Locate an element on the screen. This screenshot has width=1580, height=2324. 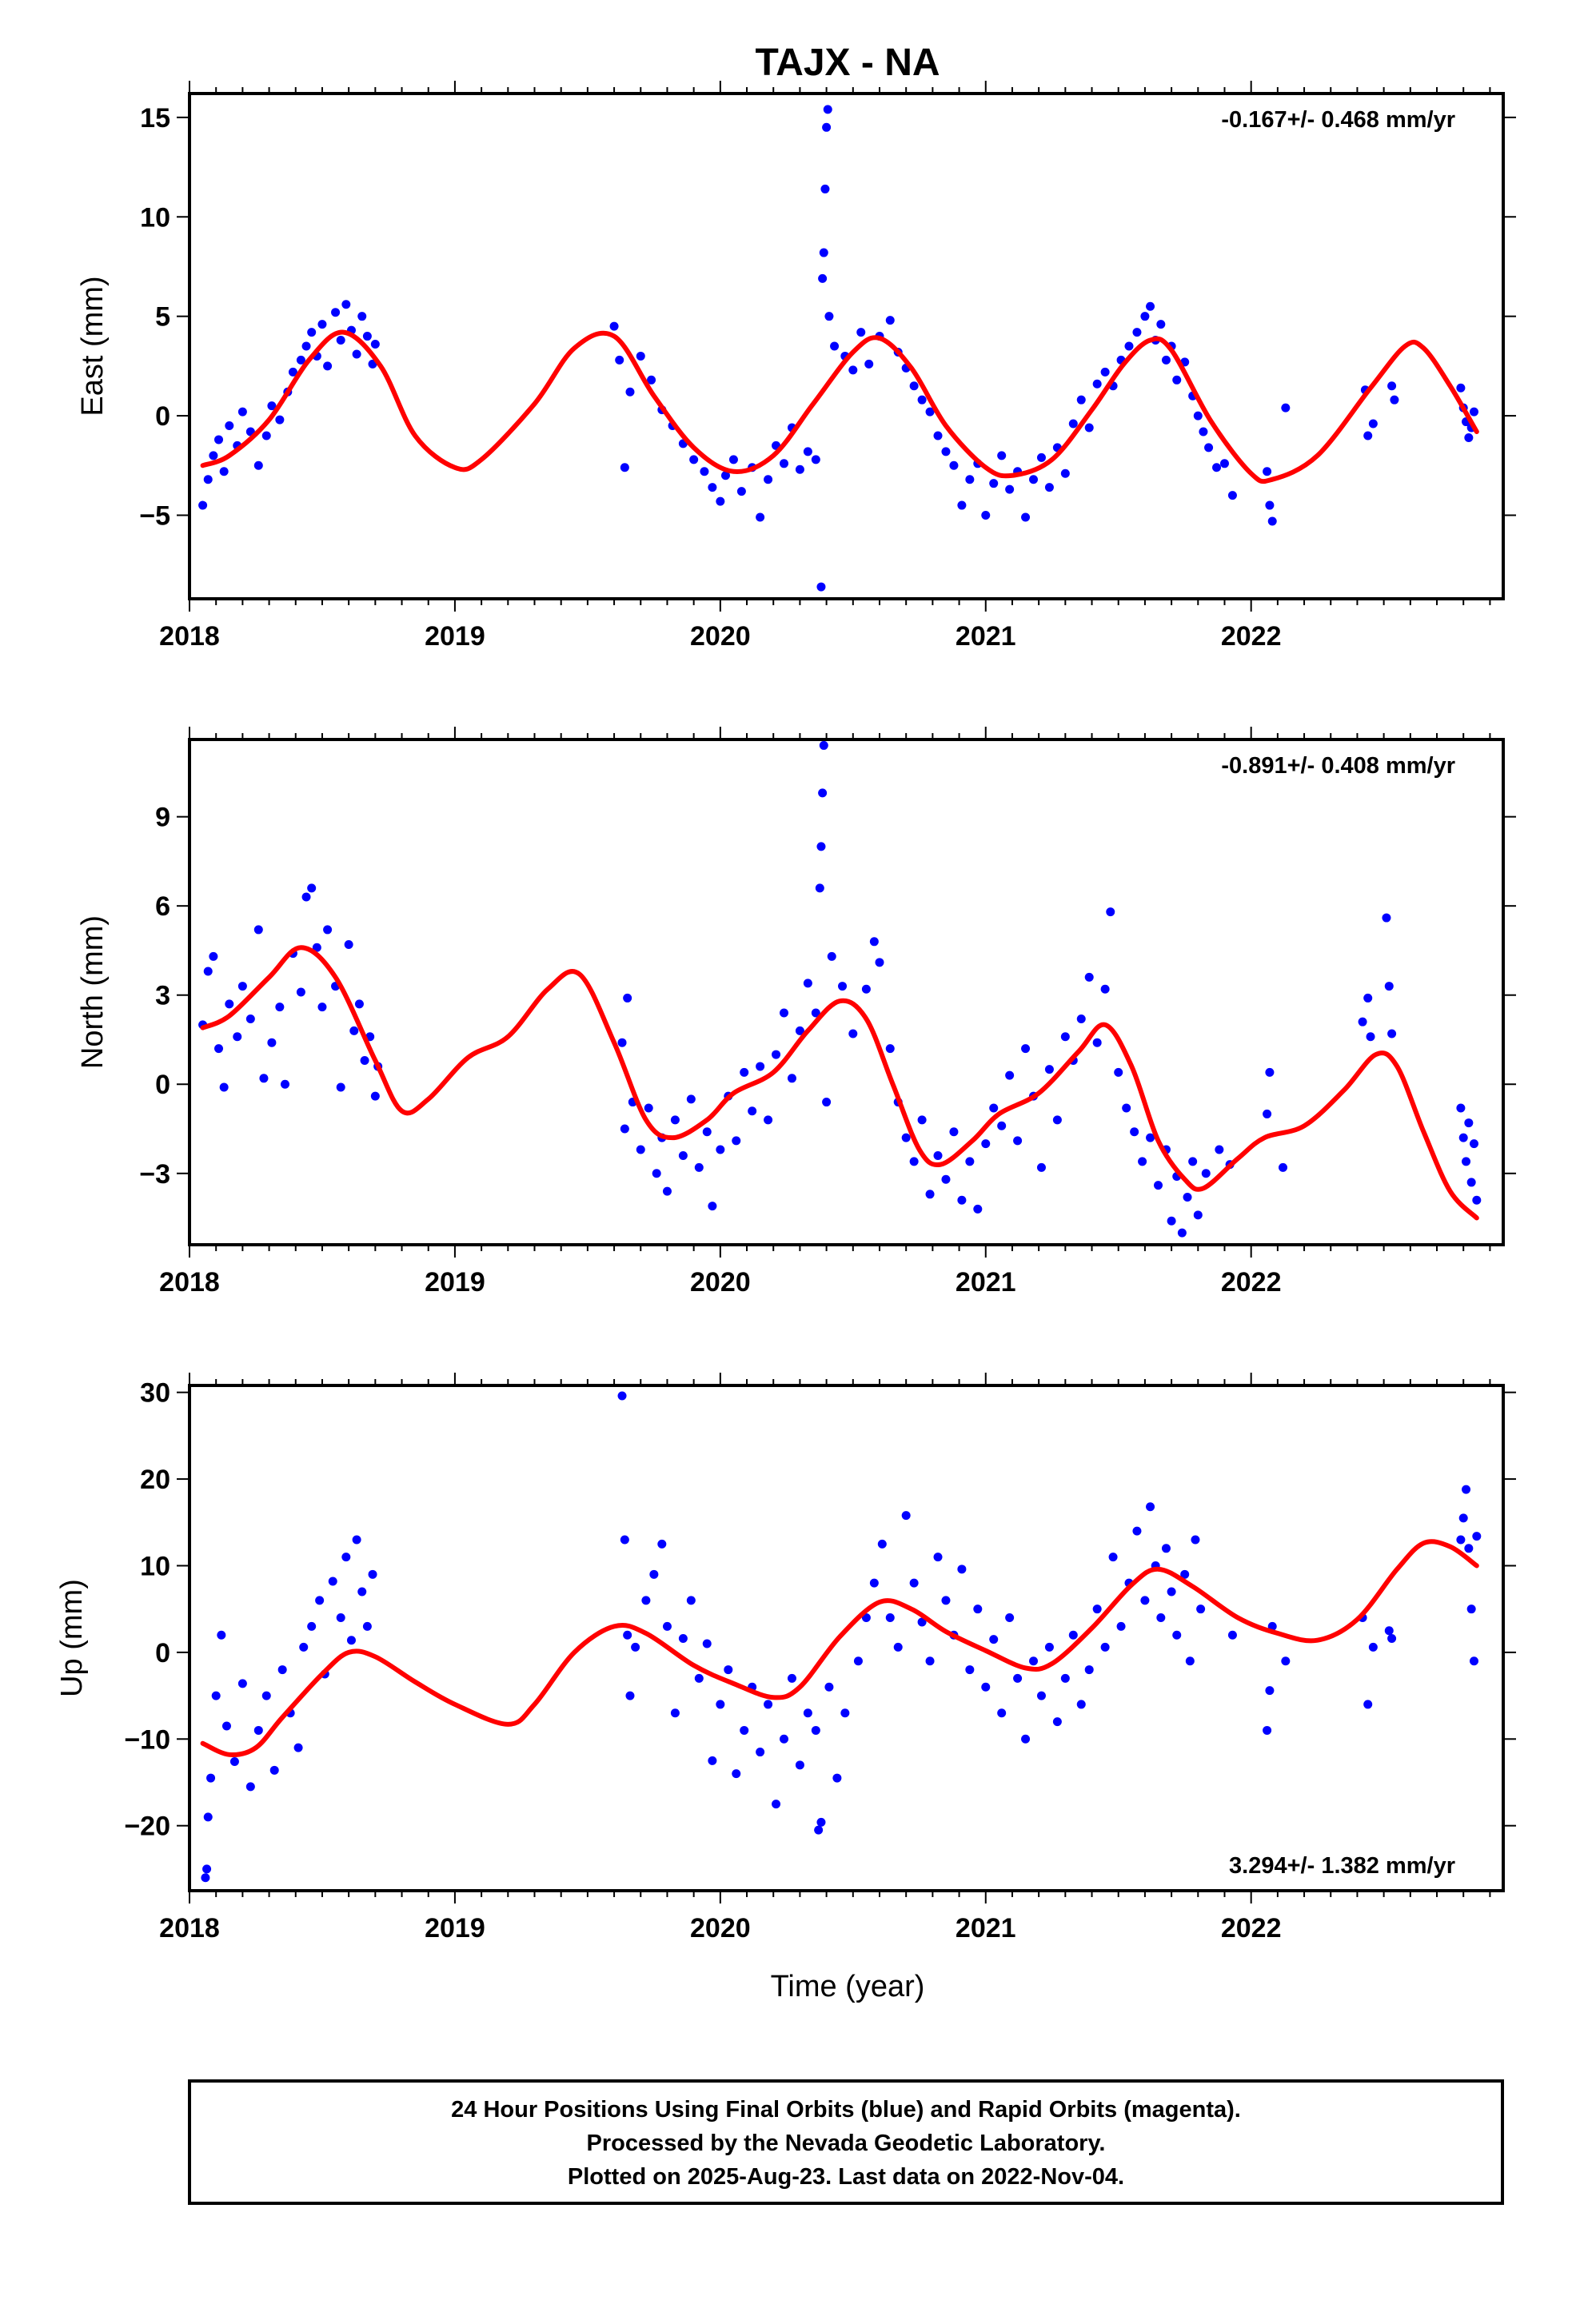
y-tick-label: 0 is located at coordinates (163, 417).